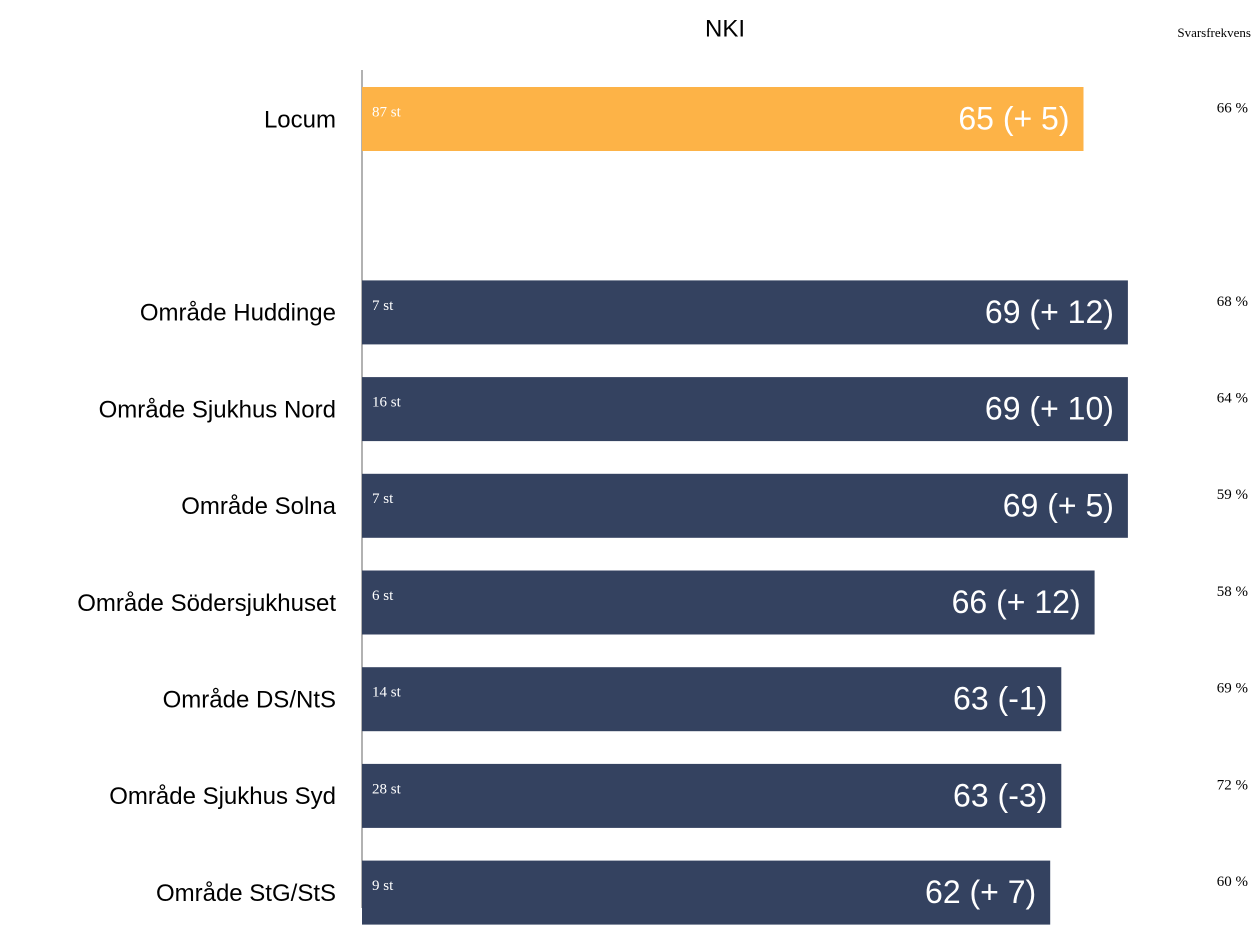 Image resolution: width=1254 pixels, height=937 pixels. Describe the element at coordinates (1000, 699) in the screenshot. I see `value-label: 63 (-1)` at that location.